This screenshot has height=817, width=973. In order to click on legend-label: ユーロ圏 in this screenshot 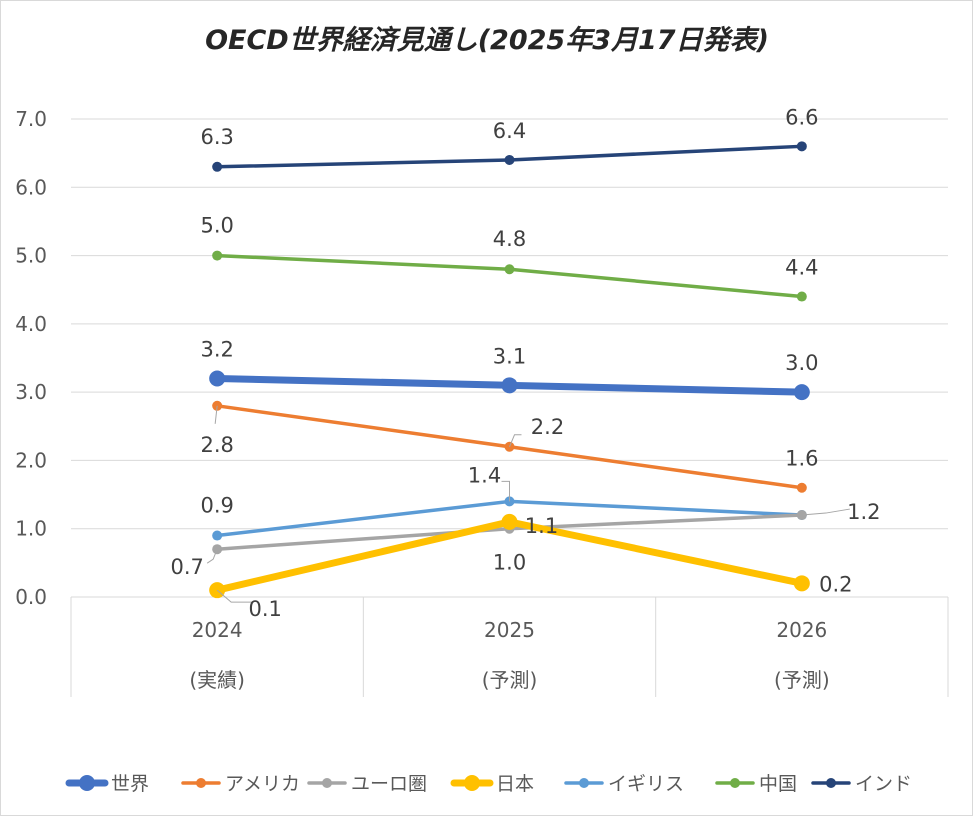, I will do `click(389, 784)`.